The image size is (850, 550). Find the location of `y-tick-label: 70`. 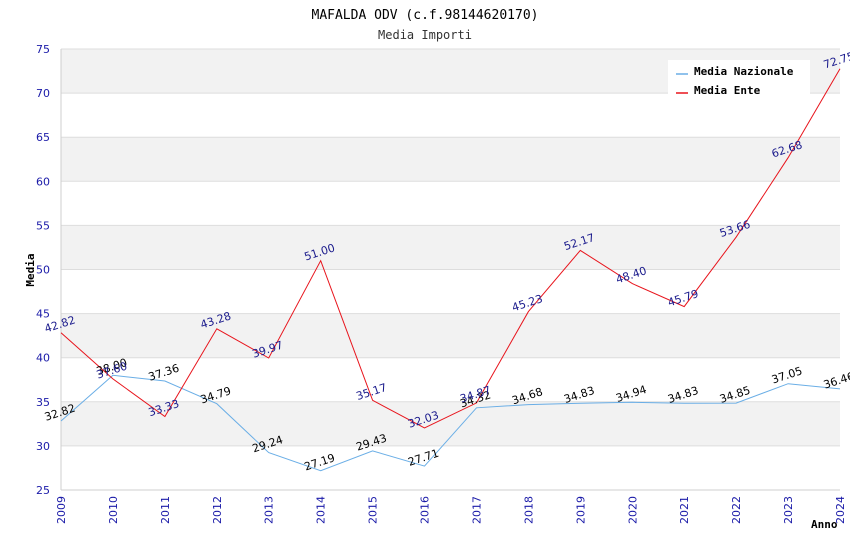

y-tick-label: 70 is located at coordinates (43, 93).